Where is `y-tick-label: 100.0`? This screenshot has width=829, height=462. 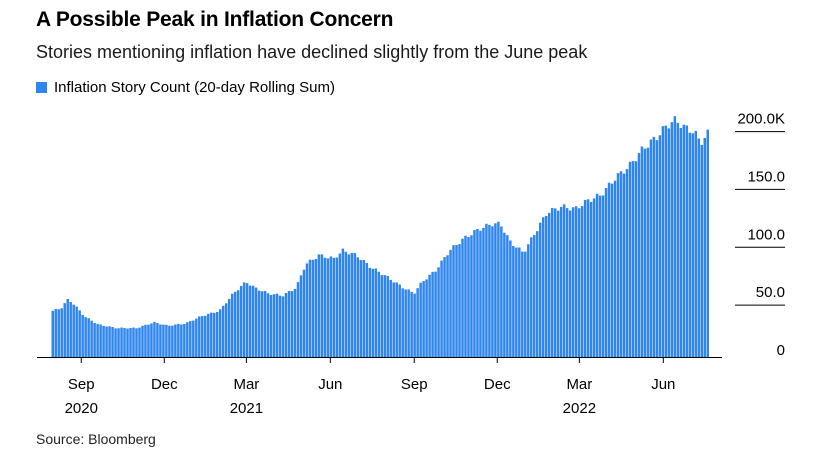 y-tick-label: 100.0 is located at coordinates (766, 234).